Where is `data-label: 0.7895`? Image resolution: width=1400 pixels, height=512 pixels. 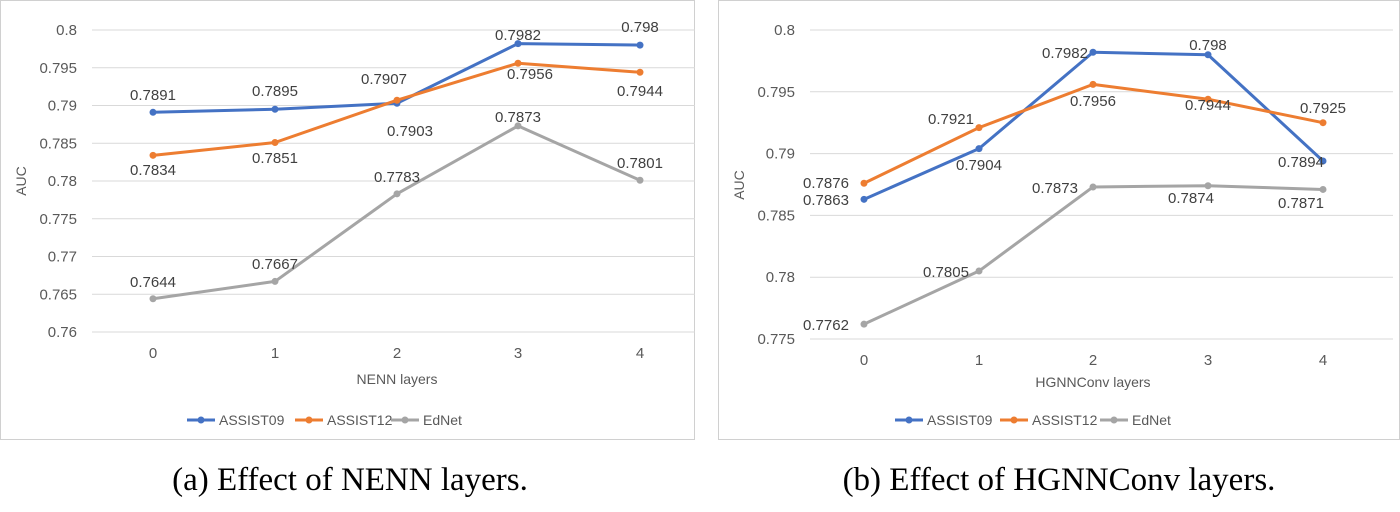
data-label: 0.7895 is located at coordinates (275, 91).